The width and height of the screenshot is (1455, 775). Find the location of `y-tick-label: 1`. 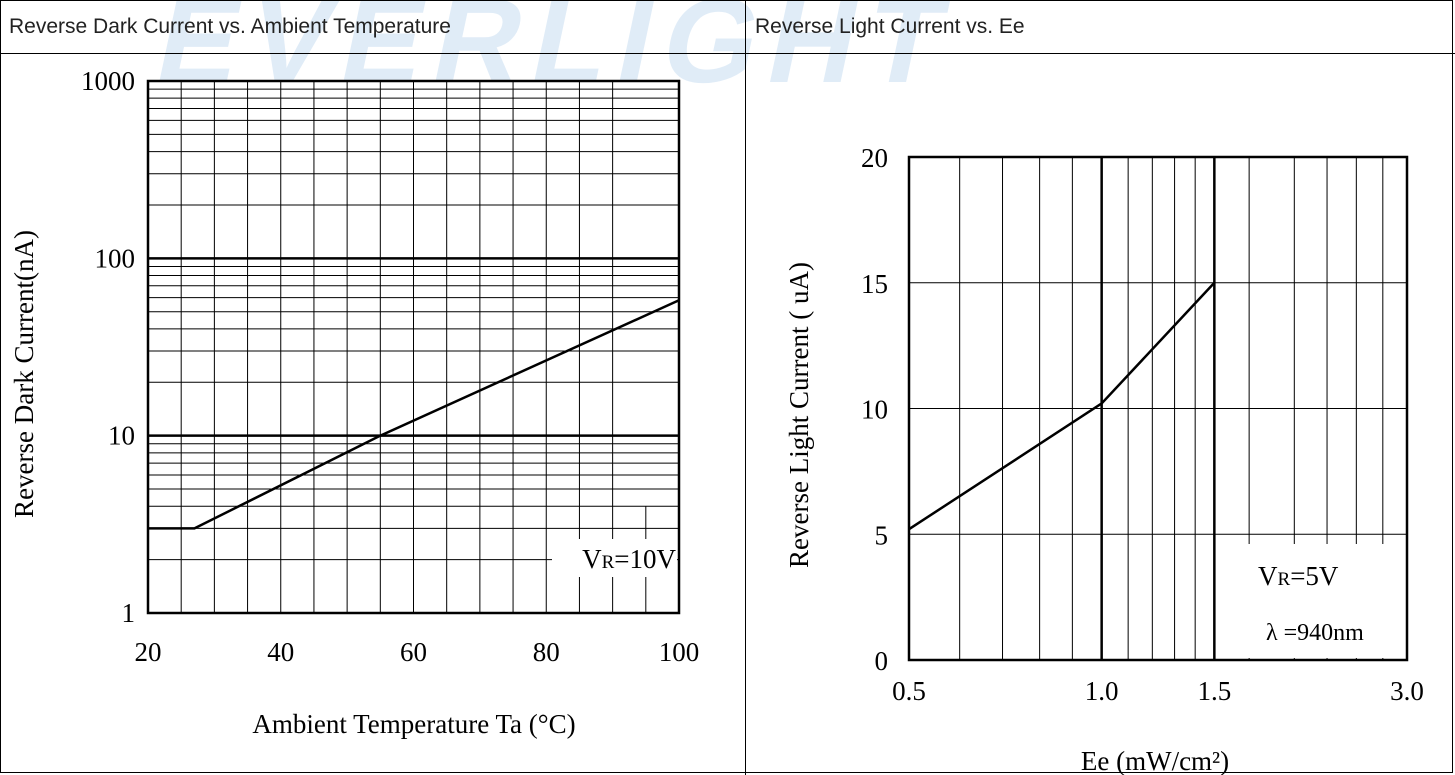

y-tick-label: 1 is located at coordinates (129, 613).